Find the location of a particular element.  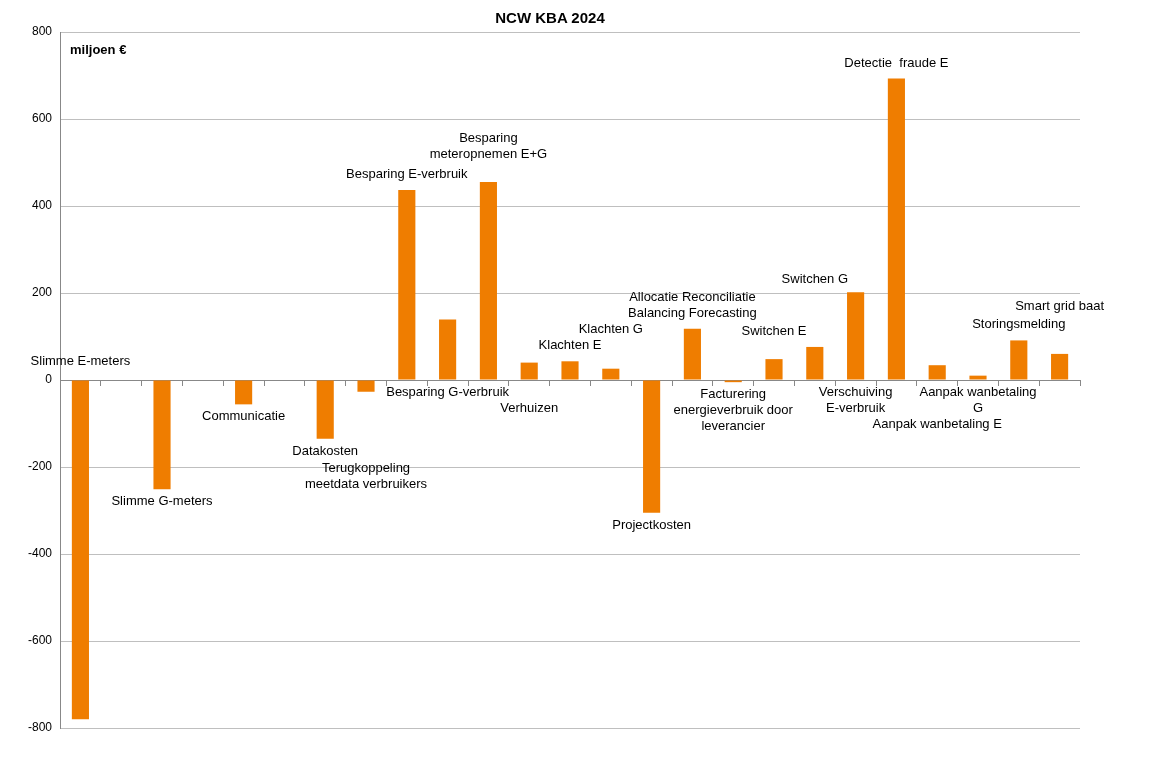

x-tick-label: Besparing G-verbruik is located at coordinates (448, 391).